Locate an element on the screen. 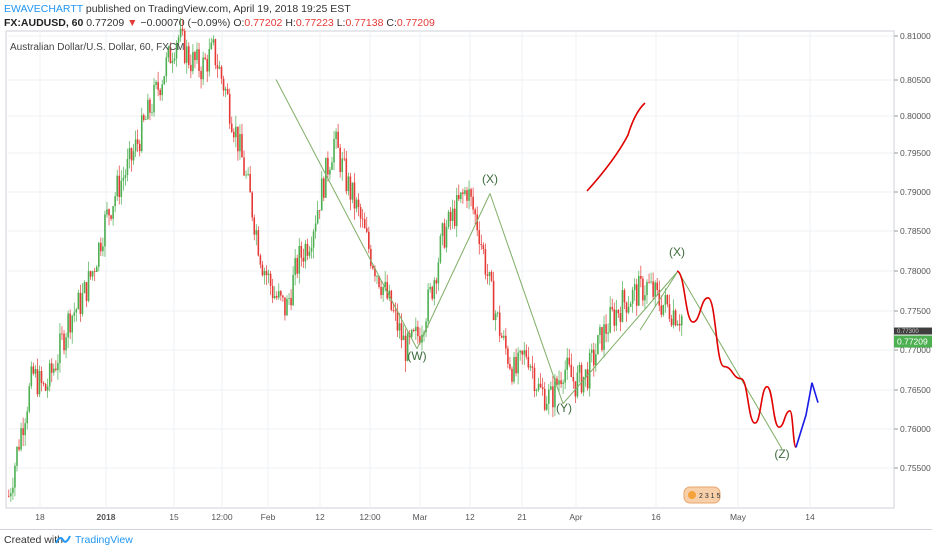 This screenshot has width=932, height=551. author-link: EWAVECHARTT is located at coordinates (43, 9).